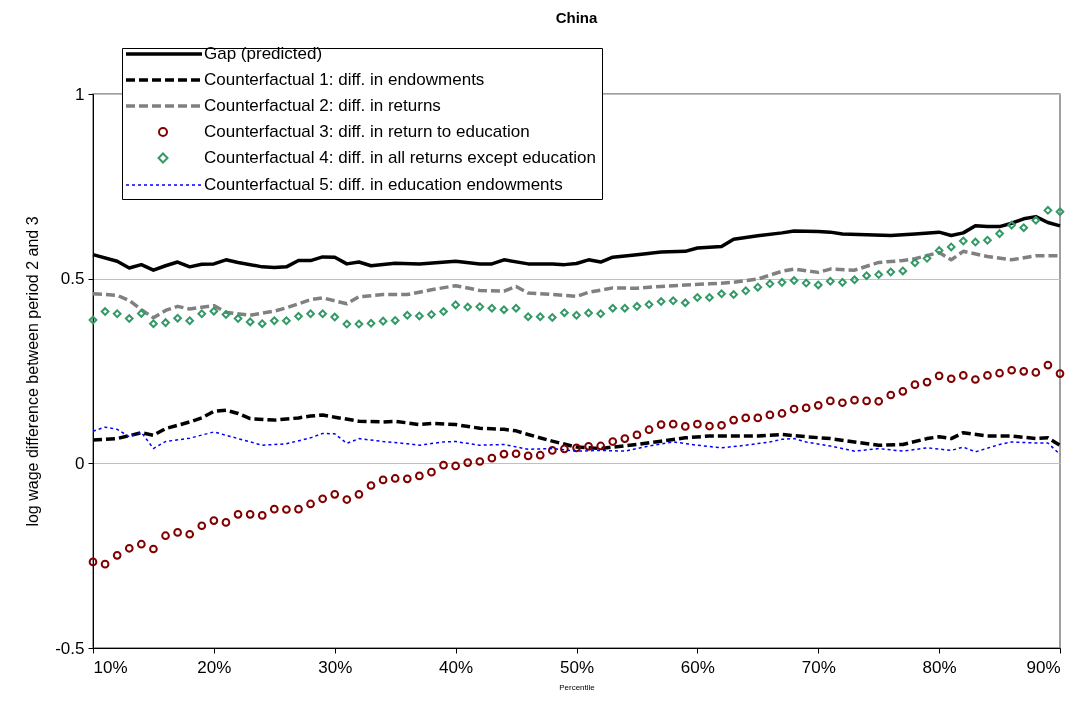 This screenshot has height=713, width=1085. I want to click on x-tick-label: 50%, so click(577, 667).